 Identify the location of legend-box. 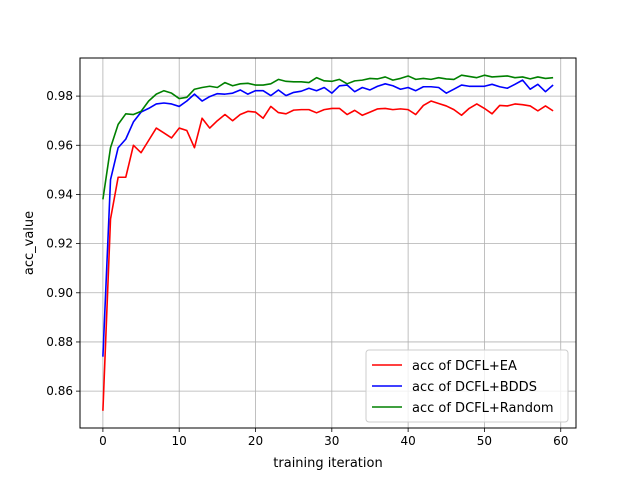
(467, 386).